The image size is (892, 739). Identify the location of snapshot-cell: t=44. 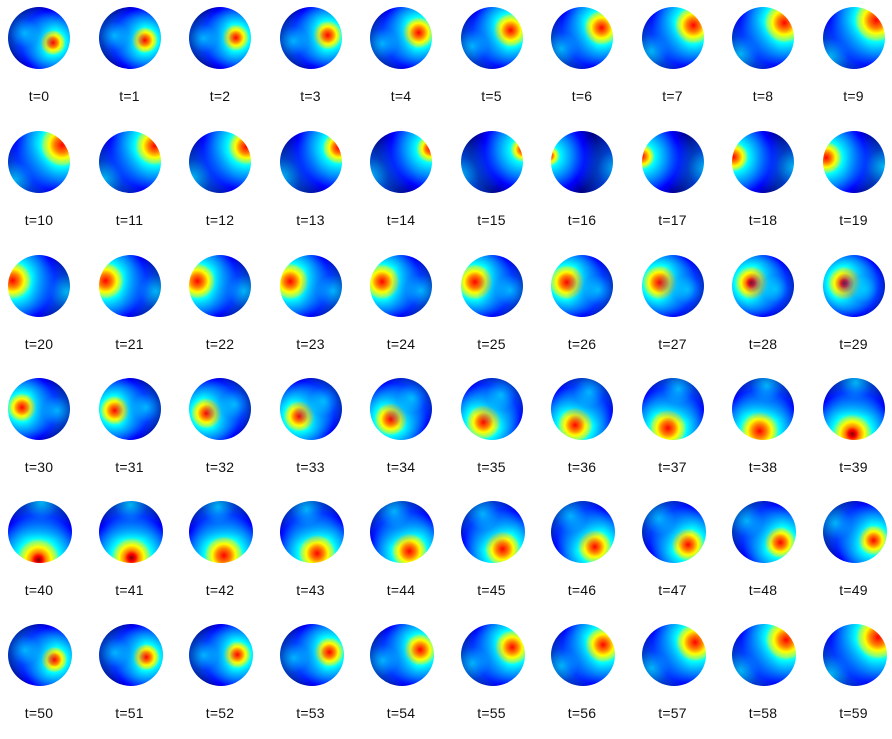
(407, 555).